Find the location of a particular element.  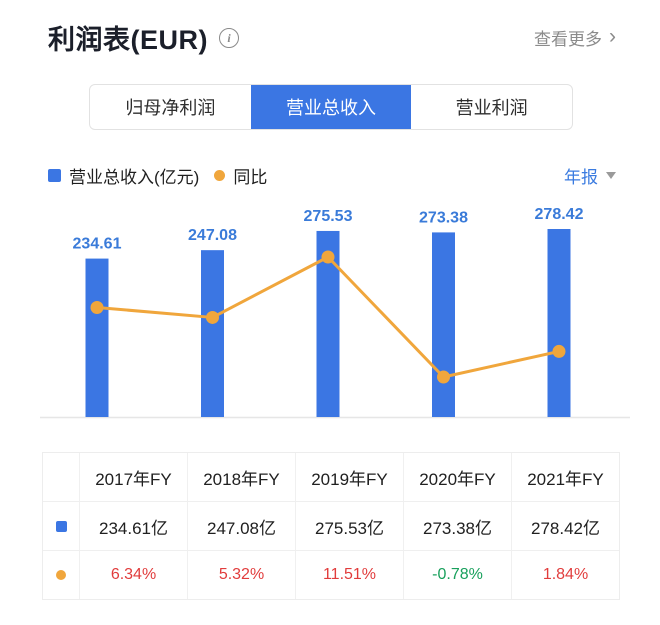

bar-value-label: 247.08 is located at coordinates (212, 235).